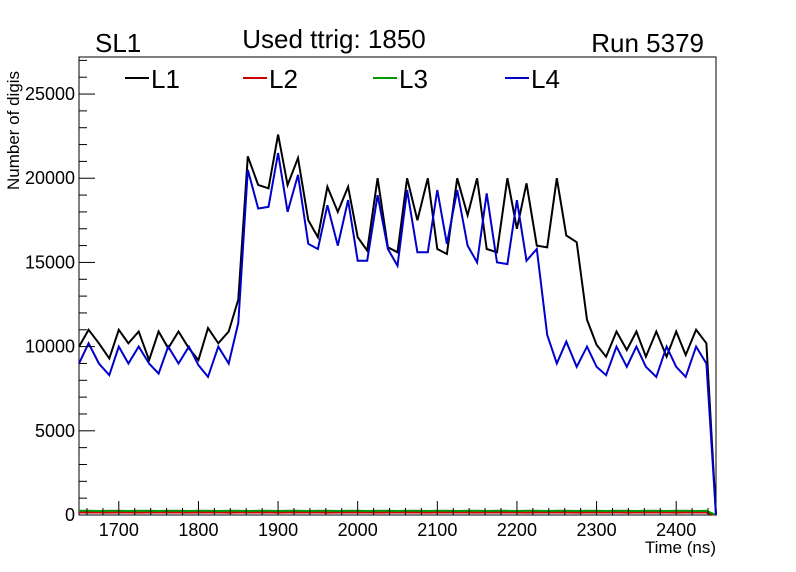 The width and height of the screenshot is (796, 572). What do you see at coordinates (60, 292) in the screenshot?
I see `y-axis: 0 5000 10000 15000 20000 25000` at bounding box center [60, 292].